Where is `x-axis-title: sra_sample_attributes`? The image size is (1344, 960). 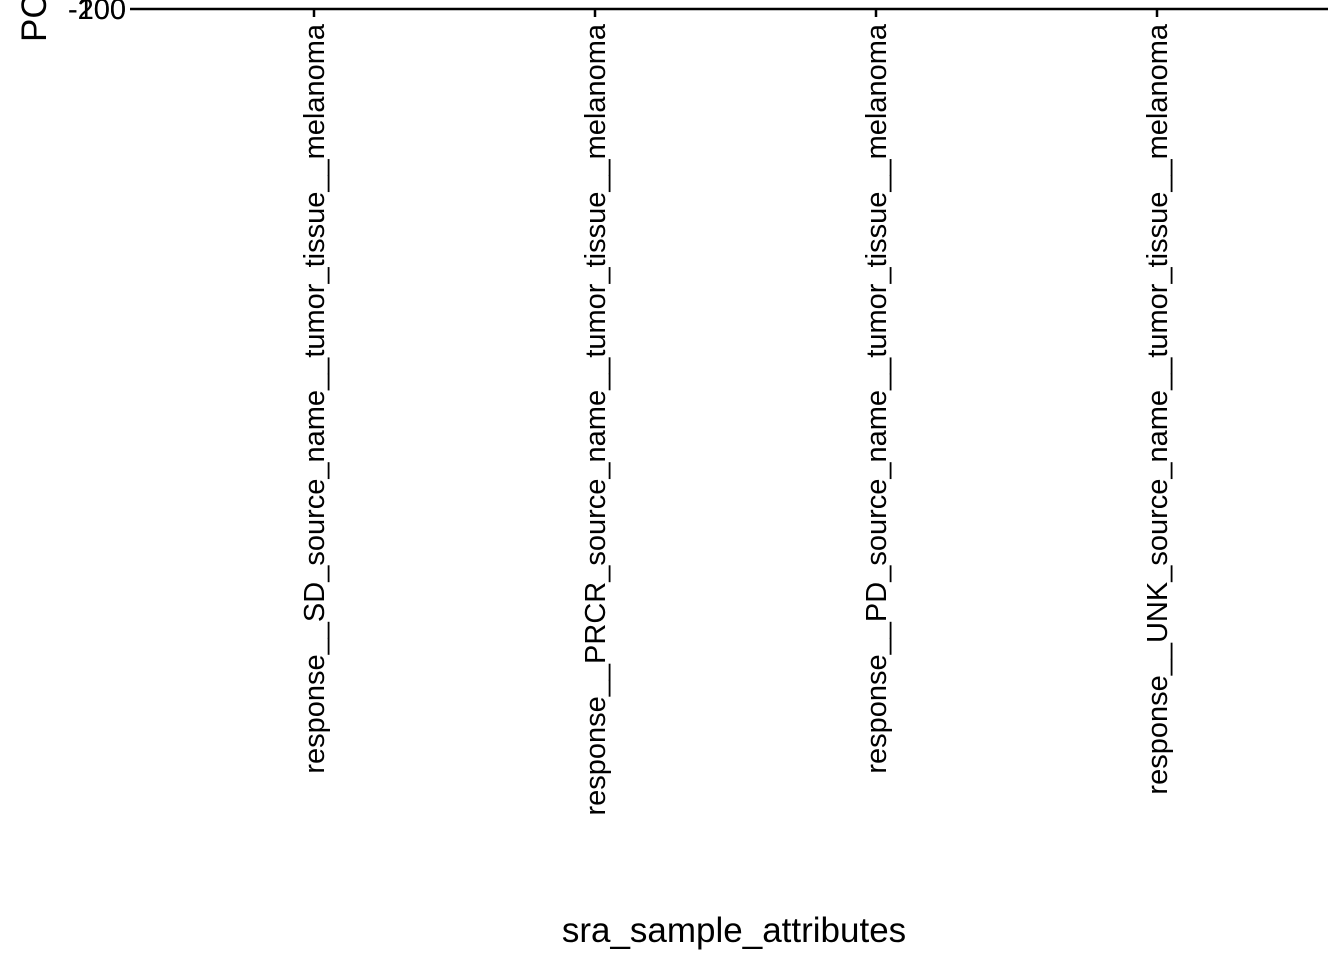 x-axis-title: sra_sample_attributes is located at coordinates (734, 930).